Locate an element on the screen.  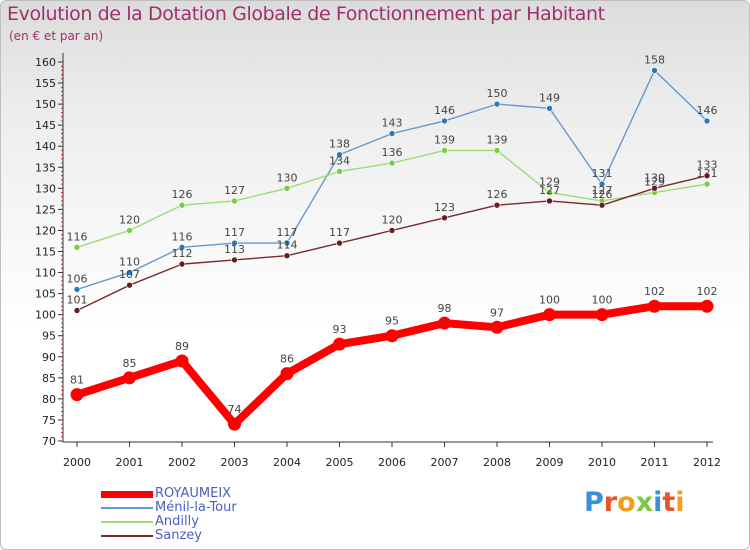
data-label-sanzey: 101 is located at coordinates (77, 299).